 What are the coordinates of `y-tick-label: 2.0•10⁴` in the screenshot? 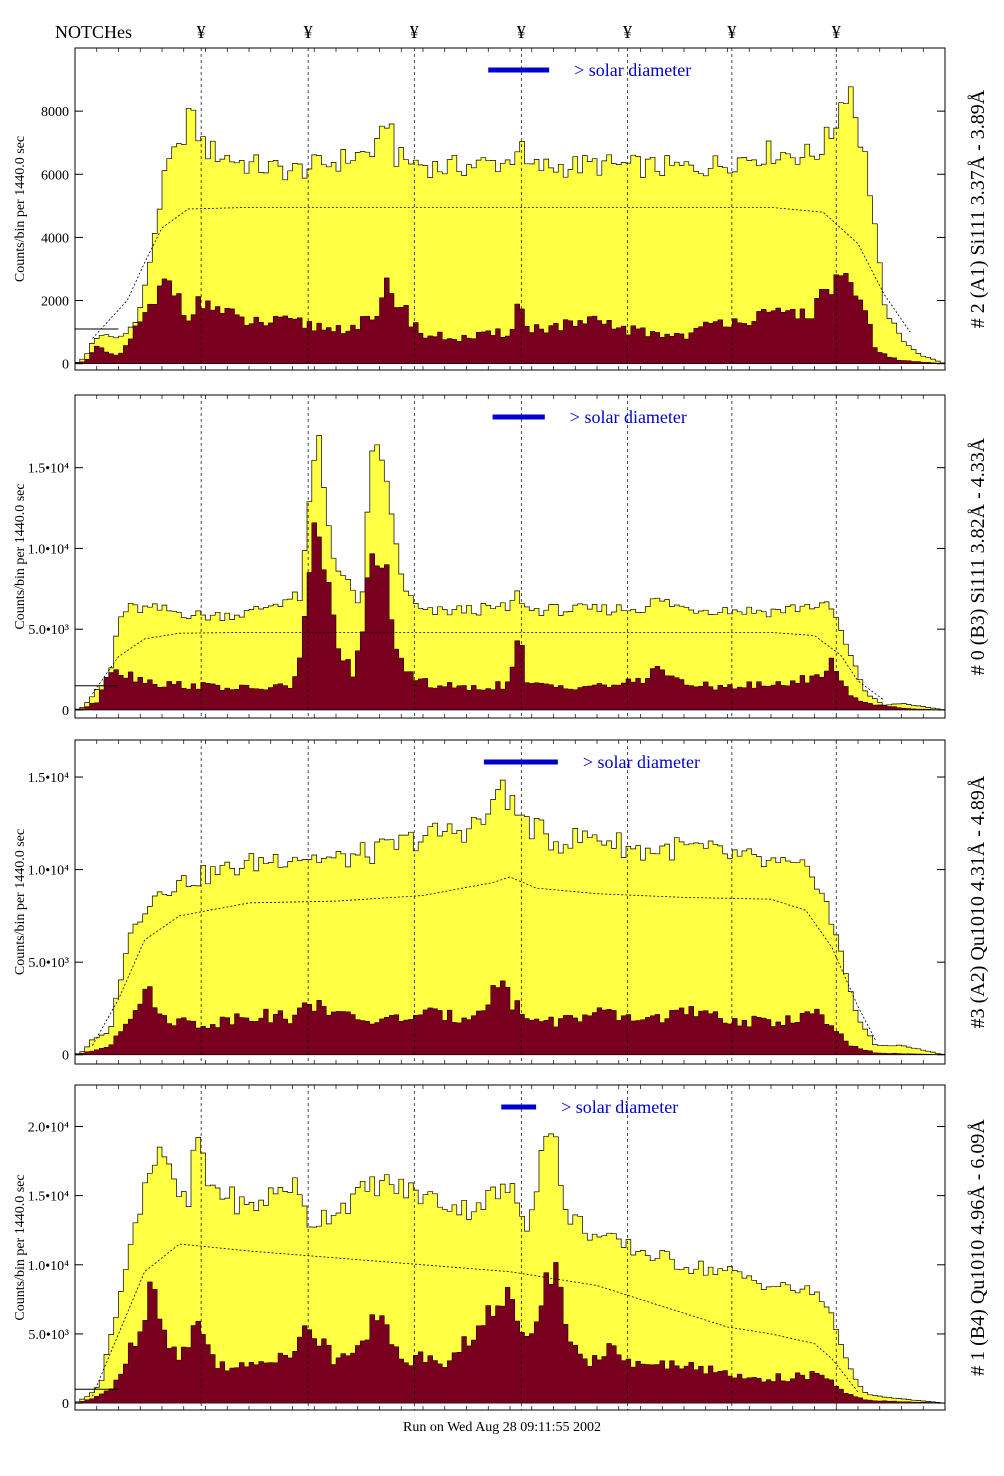 It's located at (48, 1127).